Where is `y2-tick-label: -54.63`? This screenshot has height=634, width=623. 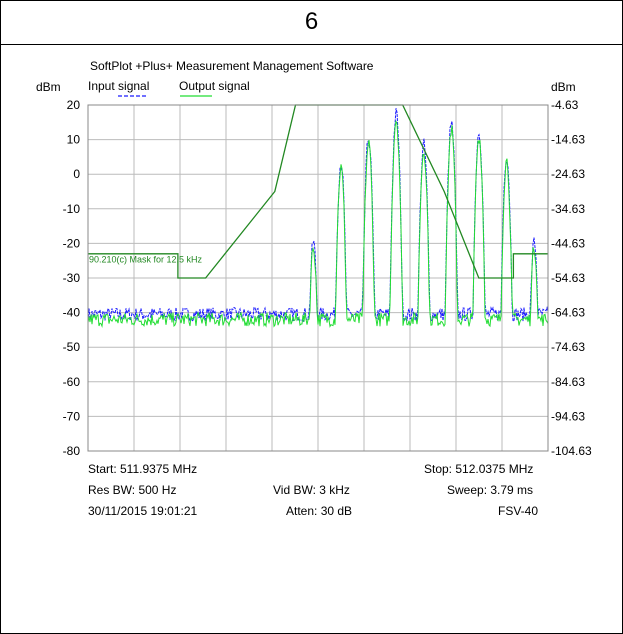 y2-tick-label: -54.63 is located at coordinates (568, 278).